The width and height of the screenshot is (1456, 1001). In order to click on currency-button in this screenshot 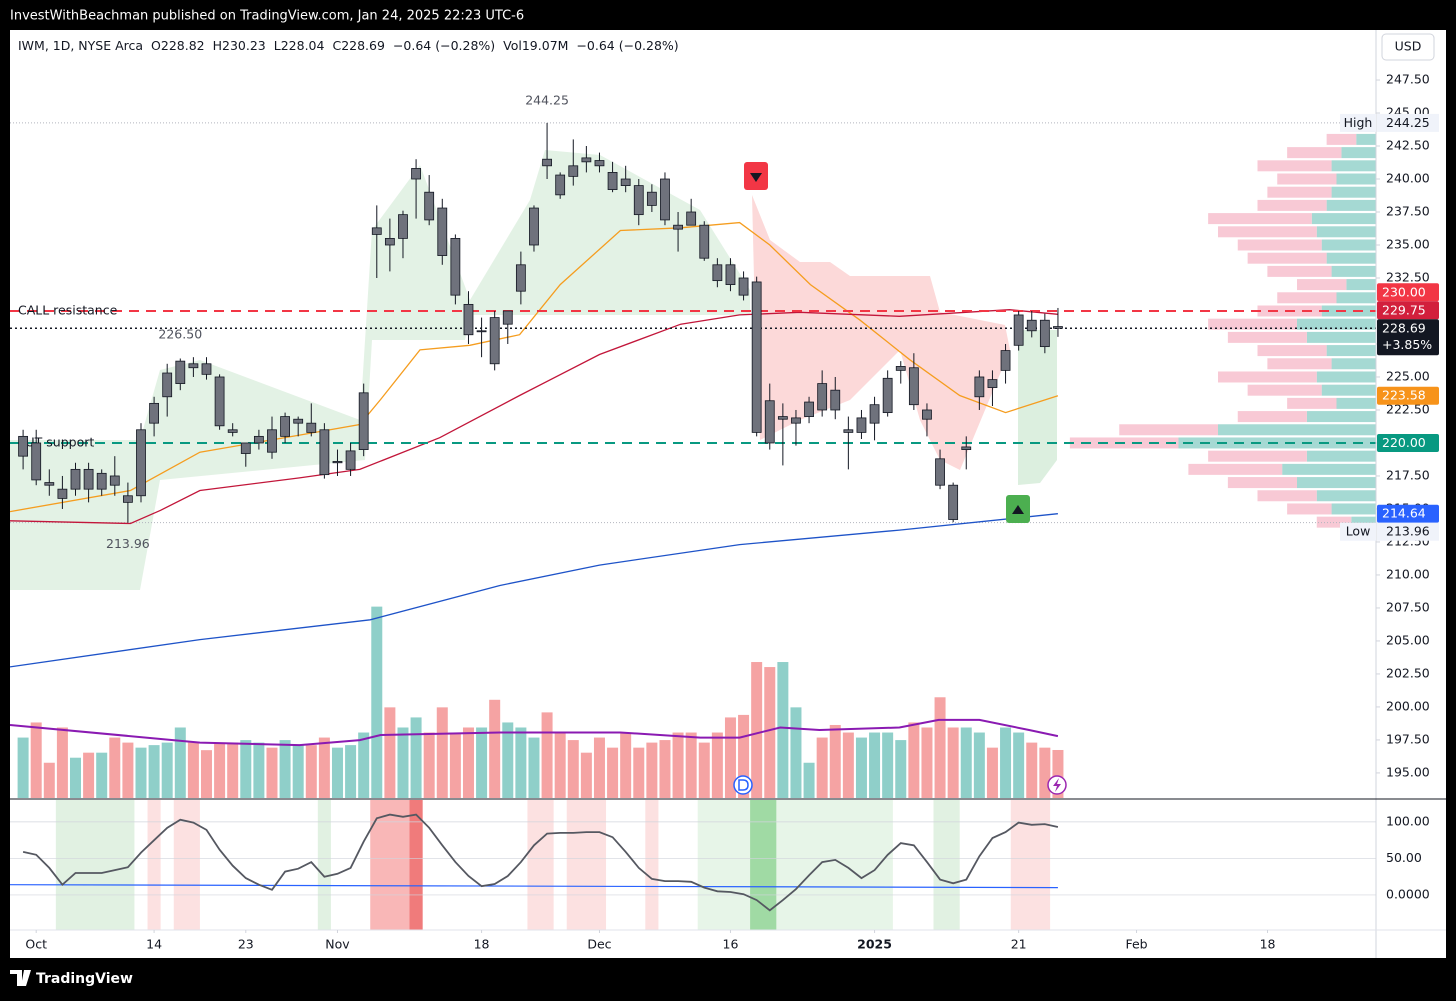, I will do `click(1408, 47)`.